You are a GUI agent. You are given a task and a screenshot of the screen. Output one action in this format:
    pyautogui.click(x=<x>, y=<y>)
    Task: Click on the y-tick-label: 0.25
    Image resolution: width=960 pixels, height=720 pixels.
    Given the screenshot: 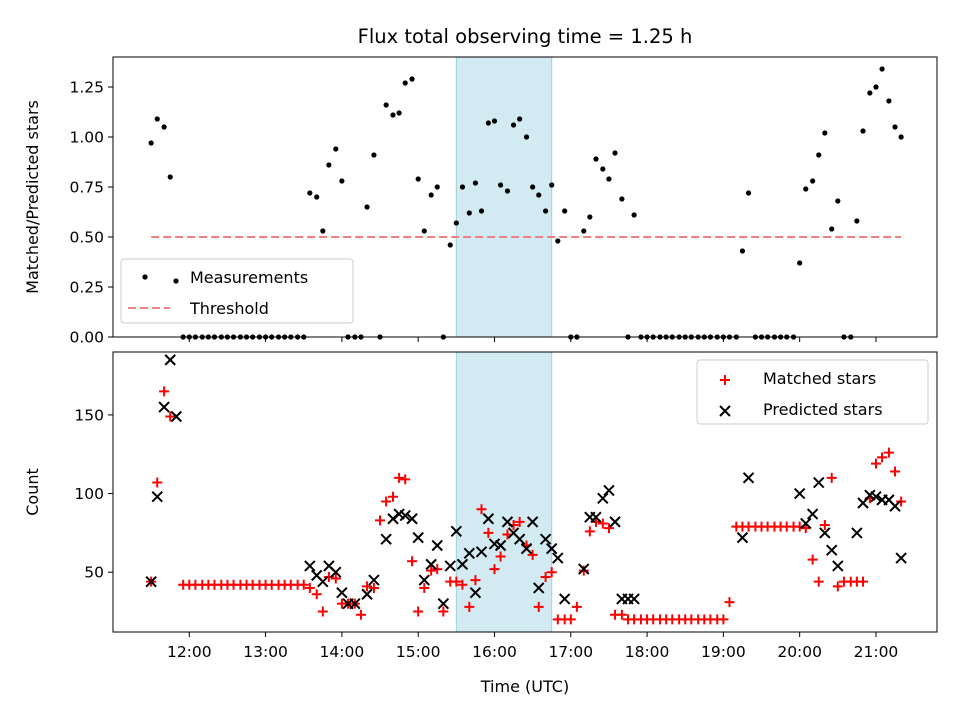 What is the action you would take?
    pyautogui.click(x=86, y=288)
    